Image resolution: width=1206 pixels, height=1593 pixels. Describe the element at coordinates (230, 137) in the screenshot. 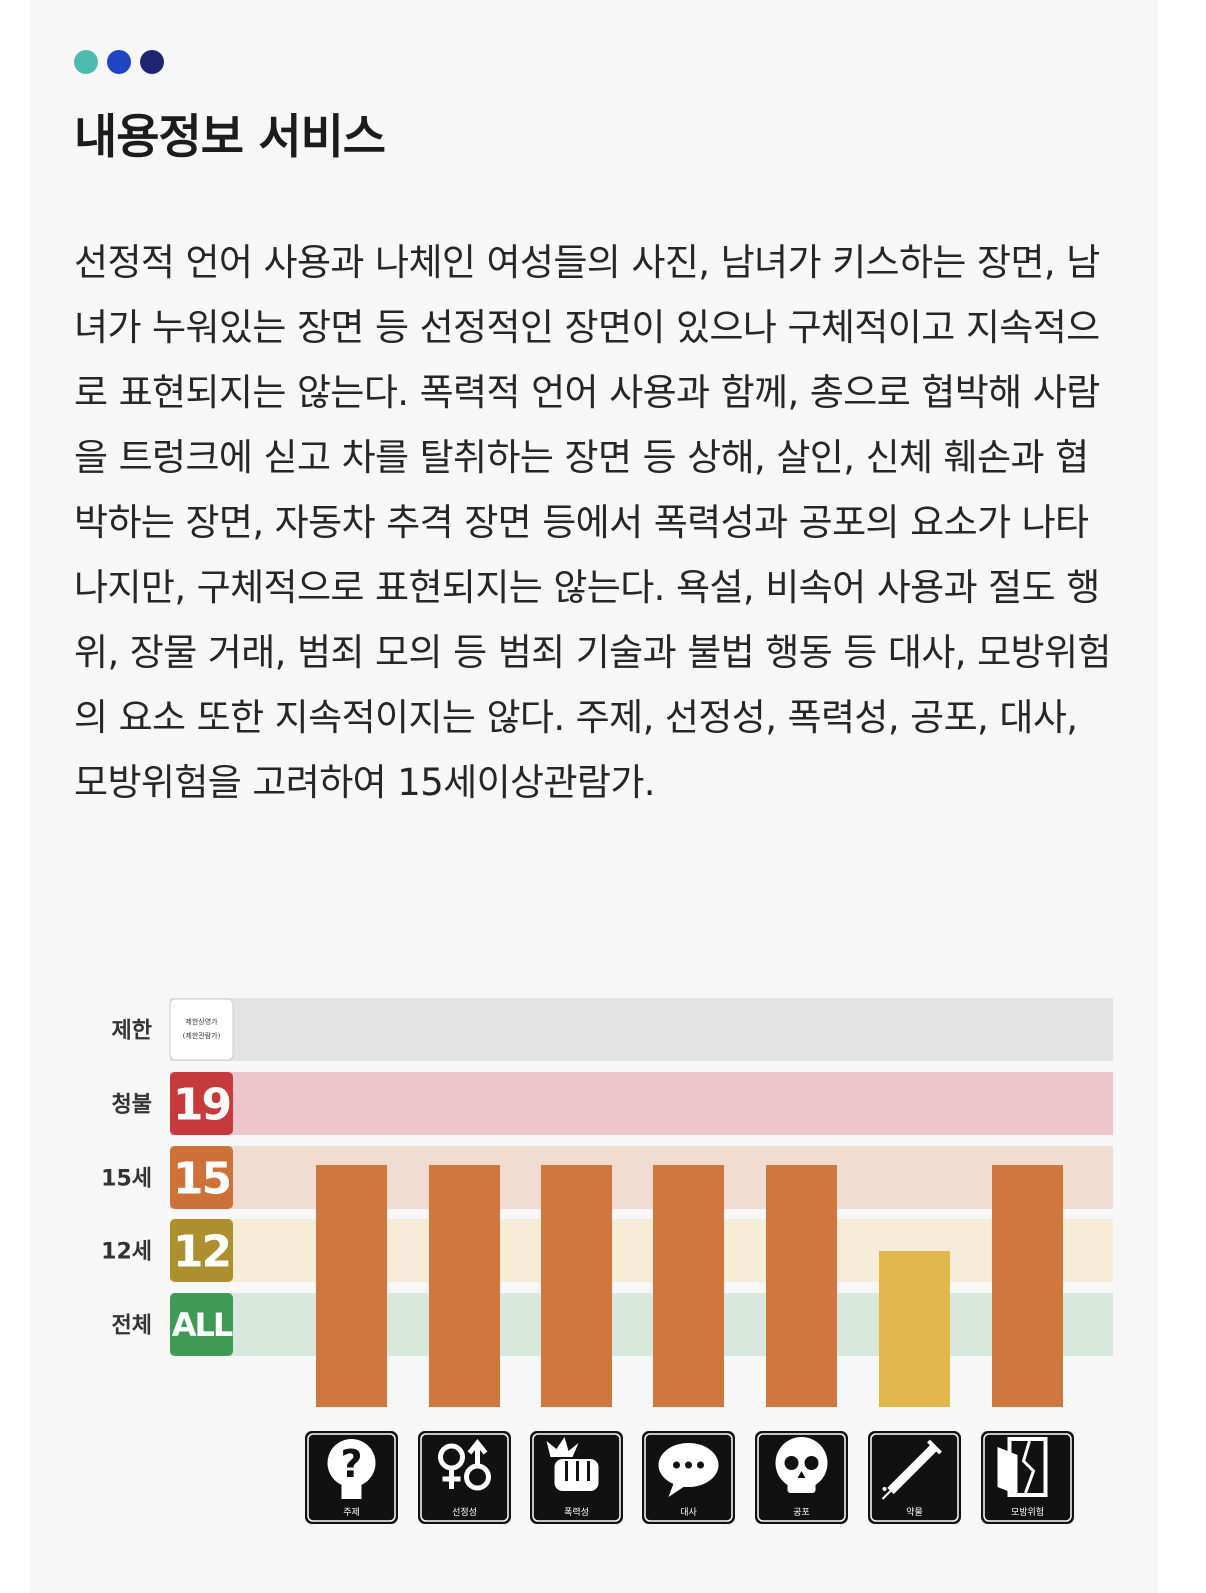

I see `section-title: 내용정보 서비스` at that location.